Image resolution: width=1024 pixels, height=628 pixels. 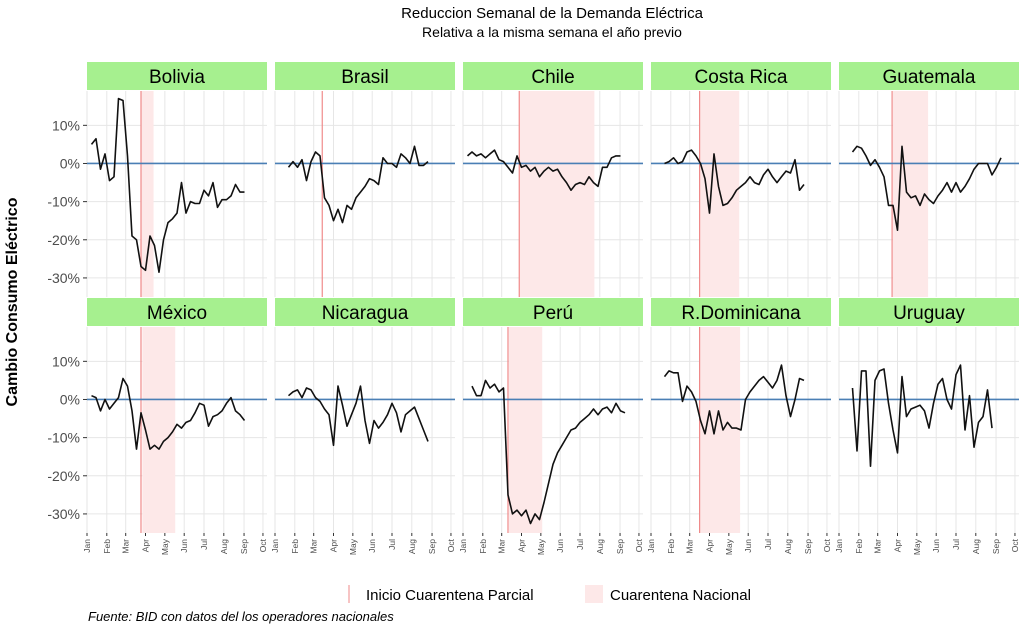 I want to click on strip-m-xico, so click(x=177, y=312).